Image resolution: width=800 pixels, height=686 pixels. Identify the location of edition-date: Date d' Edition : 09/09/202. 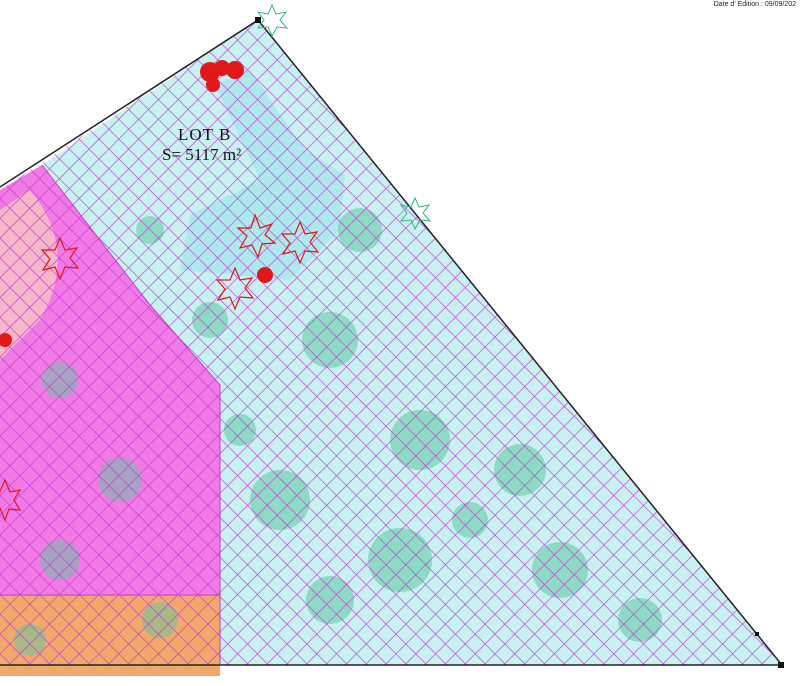
(754, 4).